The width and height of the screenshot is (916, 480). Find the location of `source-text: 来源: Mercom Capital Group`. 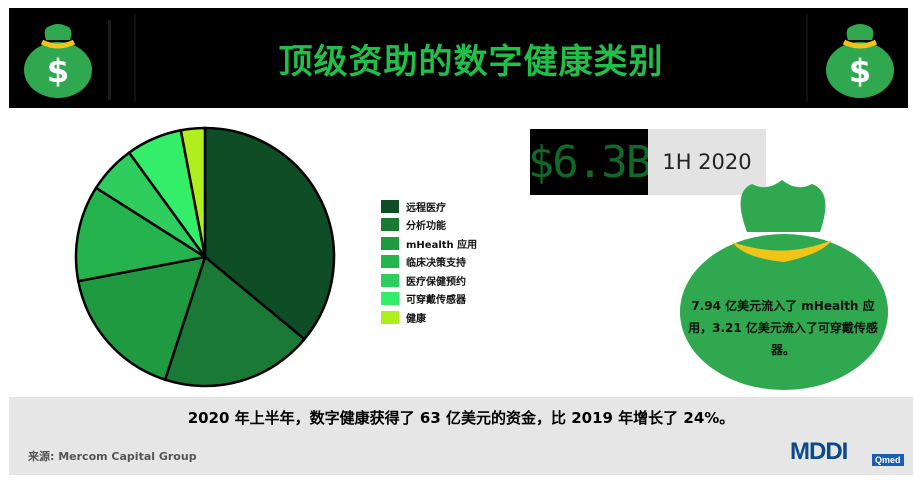

source-text: 来源: Mercom Capital Group is located at coordinates (112, 456).